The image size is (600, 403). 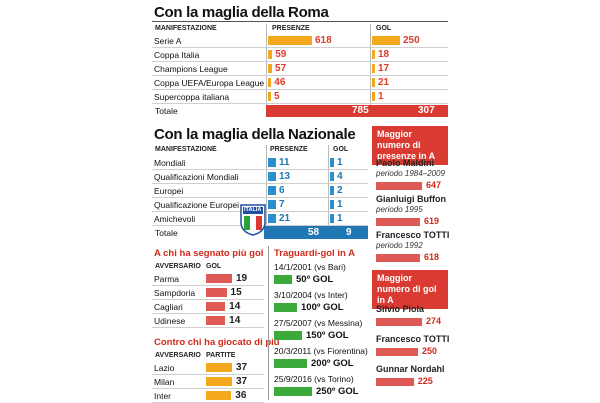 What do you see at coordinates (340, 162) in the screenshot?
I see `naz-goals-value: 1` at bounding box center [340, 162].